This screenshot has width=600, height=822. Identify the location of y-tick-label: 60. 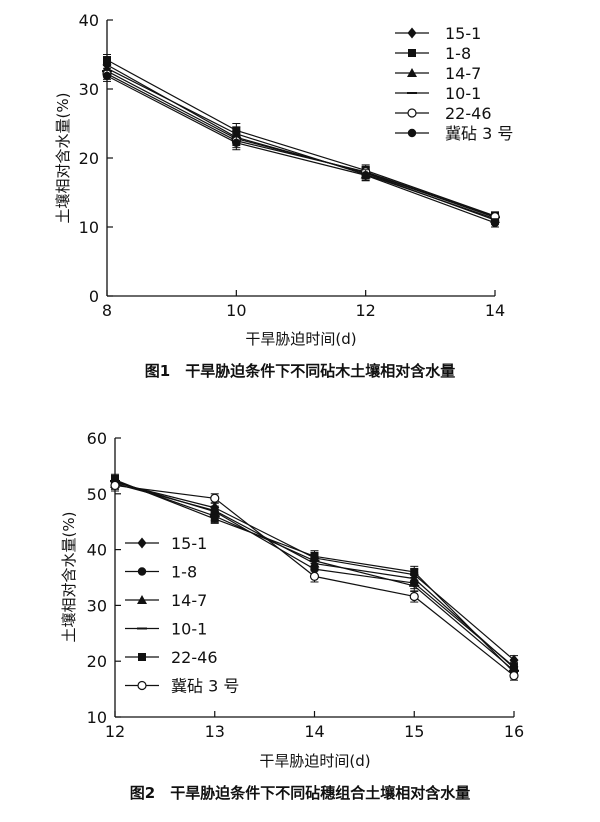
(97, 438).